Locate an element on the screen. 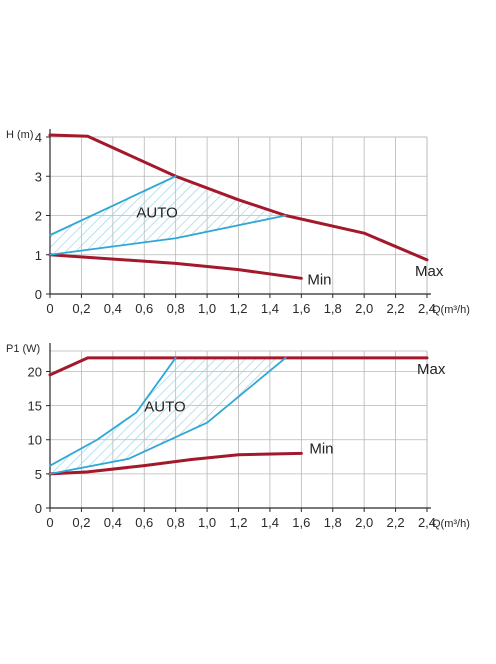 The image size is (496, 664). chart1-x-tick-label: 1,8 is located at coordinates (333, 308).